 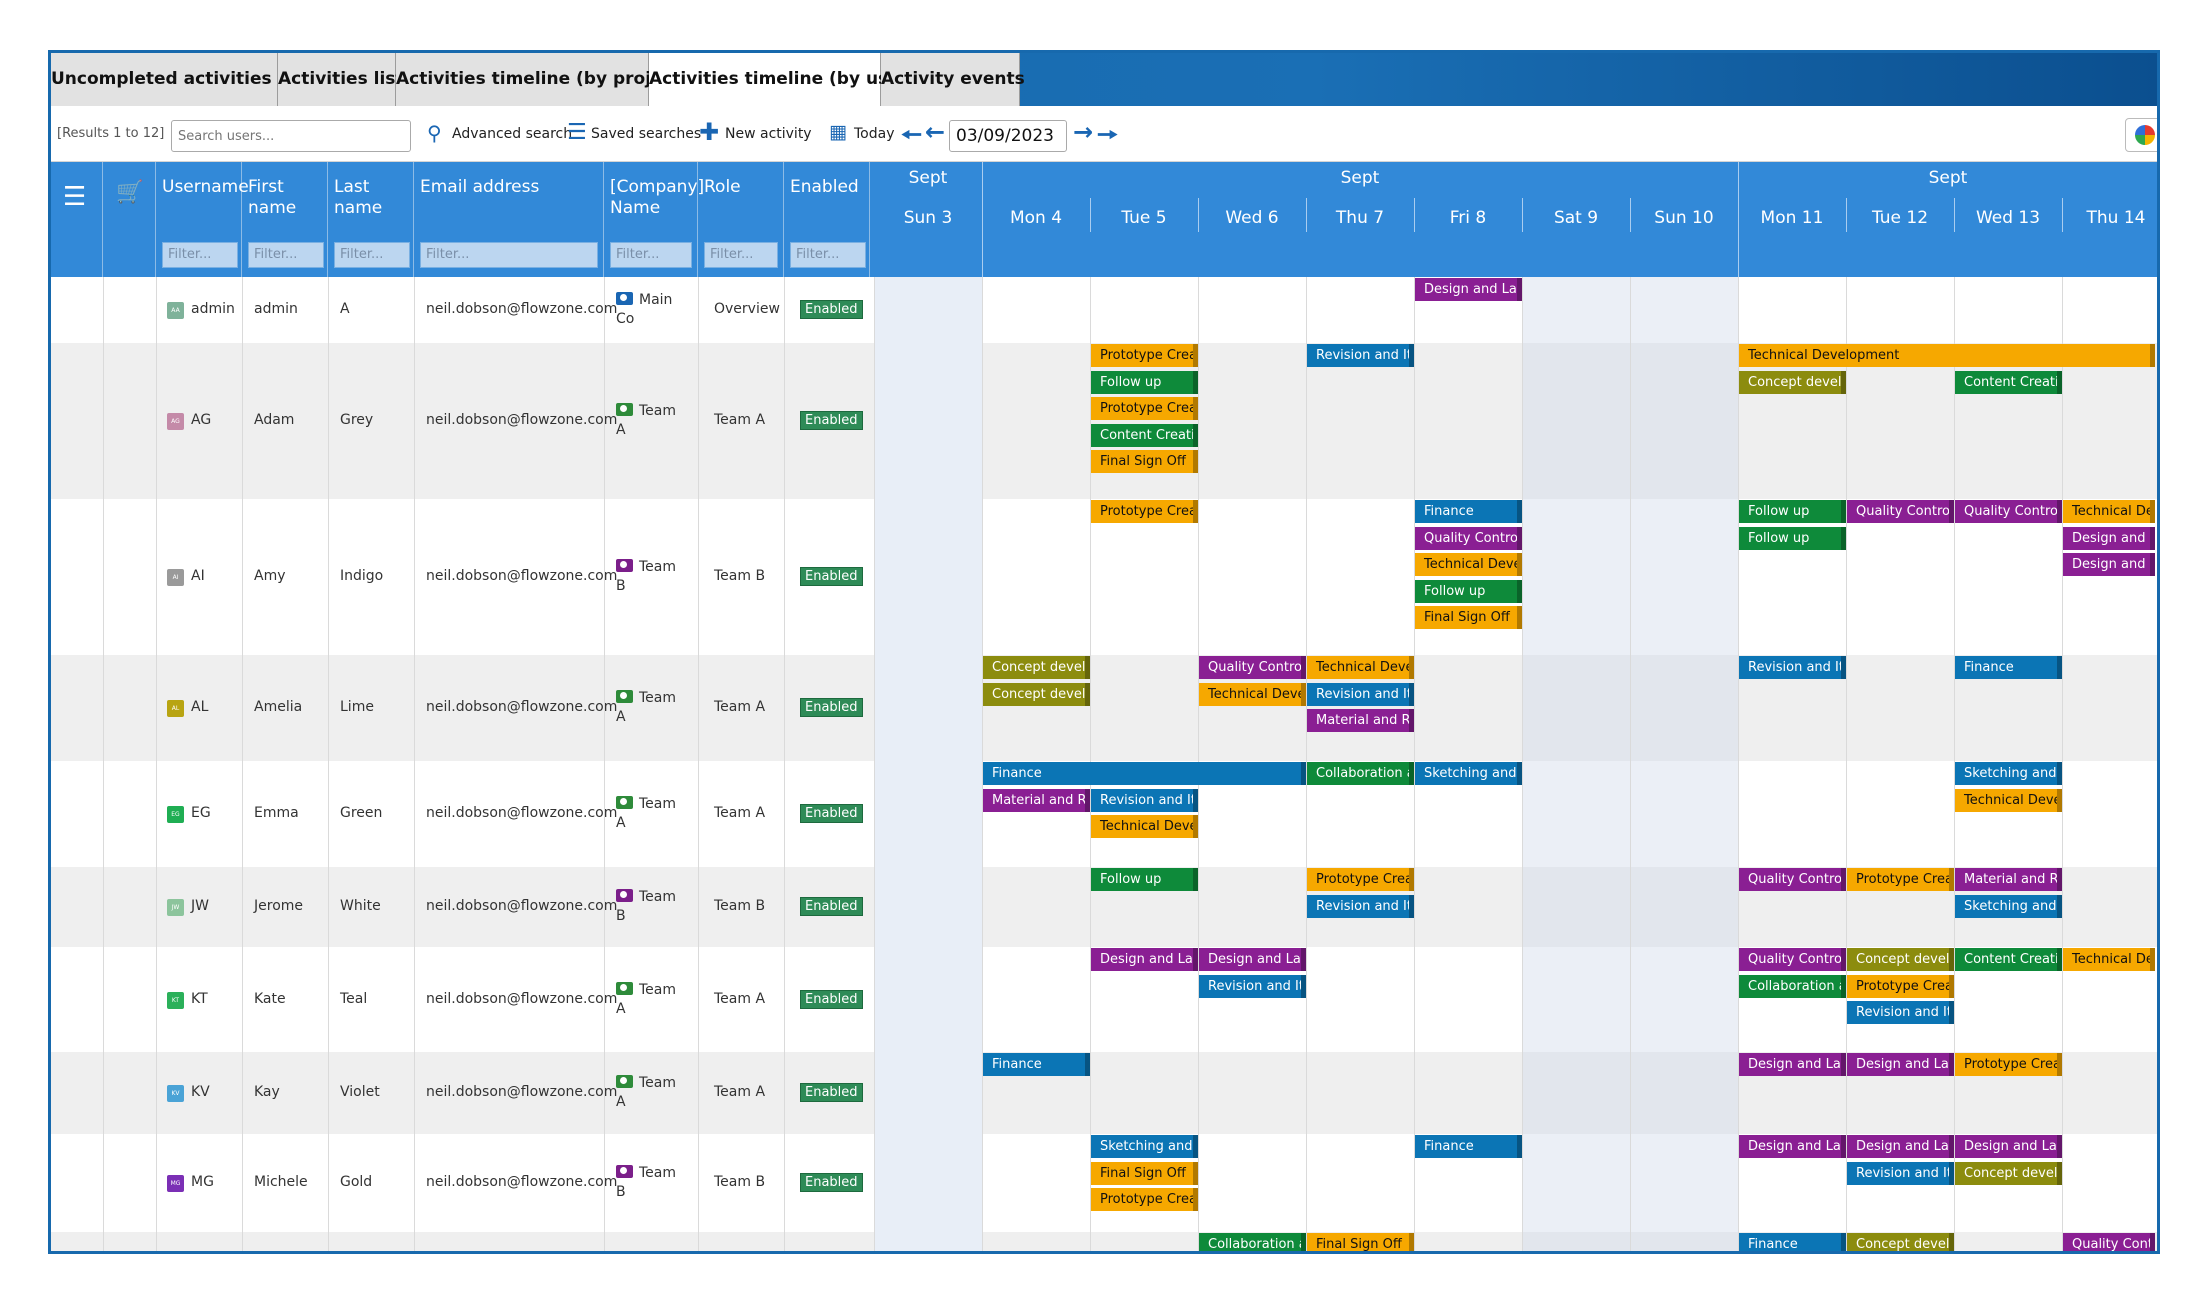 What do you see at coordinates (542, 79) in the screenshot?
I see `tab-timeline-by-project: Activities timeline (by project)` at bounding box center [542, 79].